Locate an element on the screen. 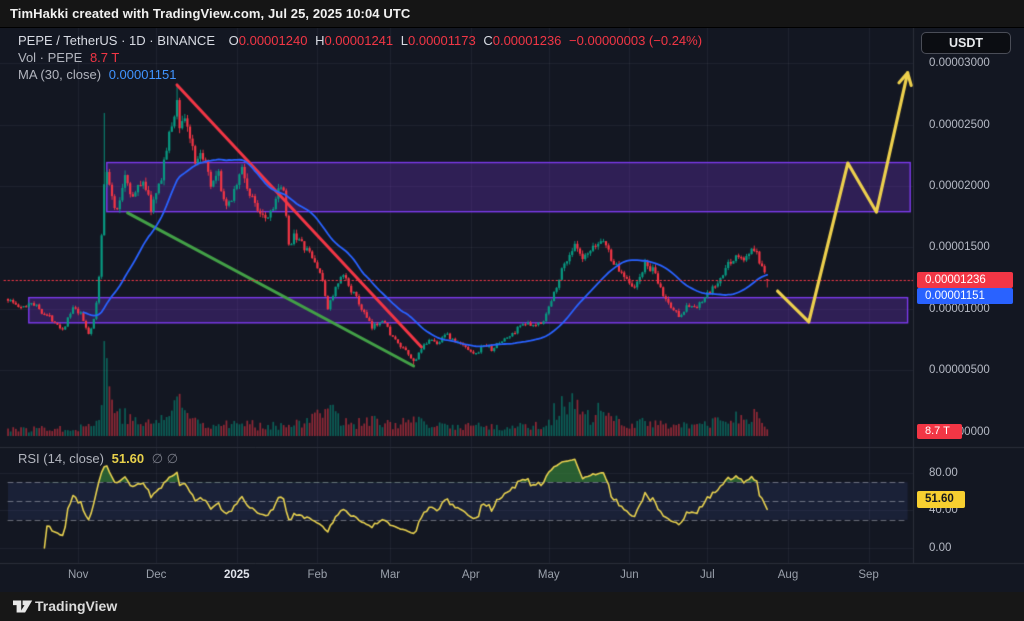 Image resolution: width=1024 pixels, height=621 pixels. ohlc-low-label: L is located at coordinates (404, 40).